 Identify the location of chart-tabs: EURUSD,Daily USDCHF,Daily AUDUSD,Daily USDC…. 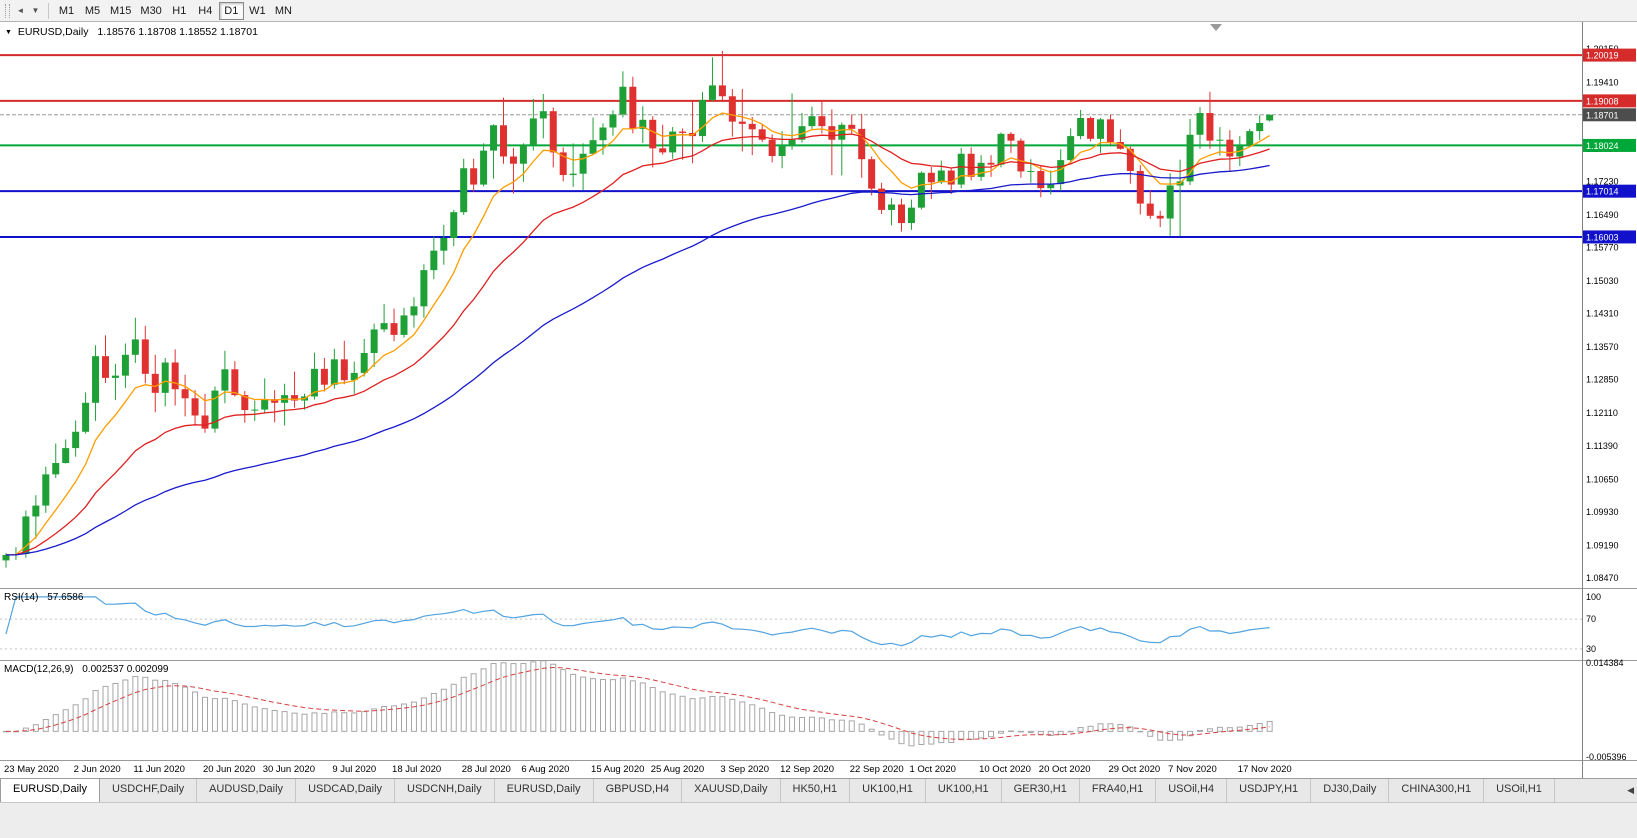
(818, 790).